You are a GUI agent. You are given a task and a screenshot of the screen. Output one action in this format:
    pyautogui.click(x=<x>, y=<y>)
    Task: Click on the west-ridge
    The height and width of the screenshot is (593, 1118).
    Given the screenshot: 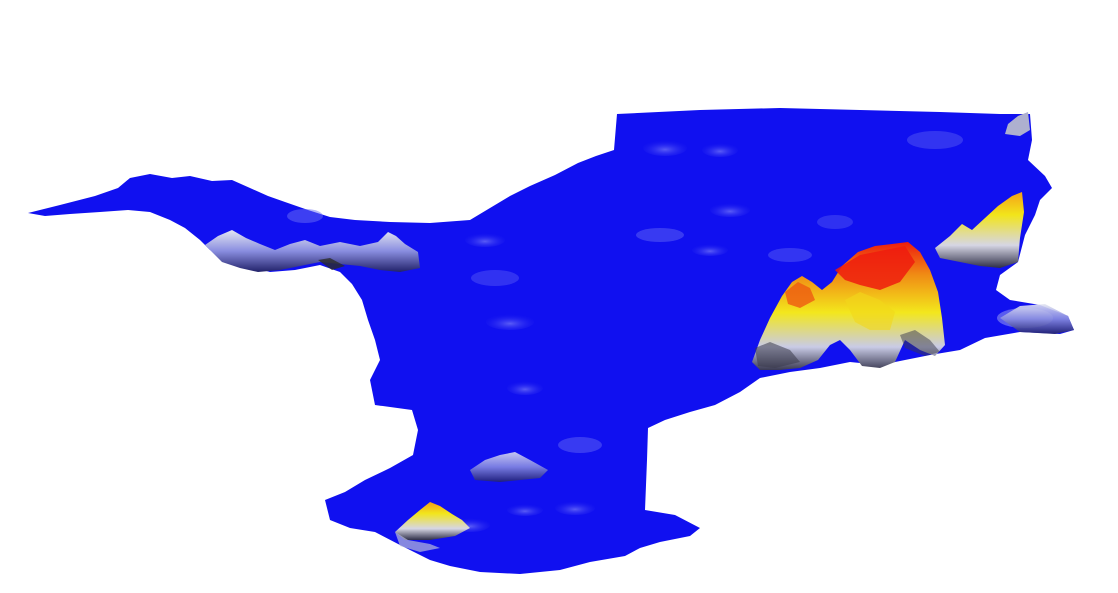 What is the action you would take?
    pyautogui.click(x=312, y=251)
    